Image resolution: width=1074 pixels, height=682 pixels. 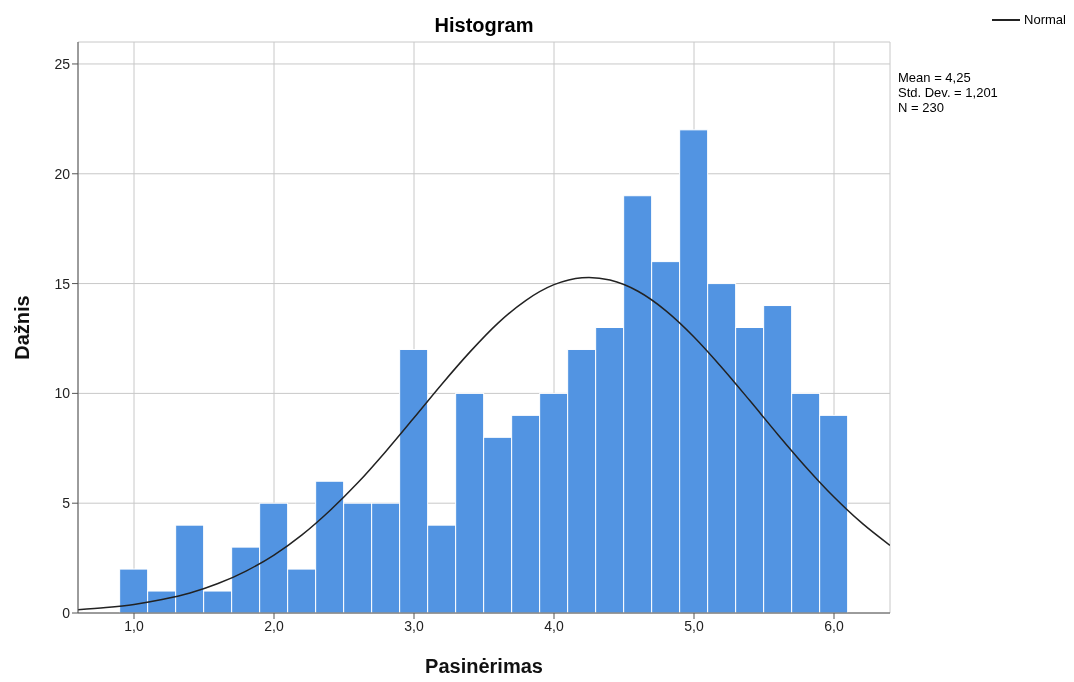 I want to click on y-axis-title: Dažnis, so click(x=22, y=327).